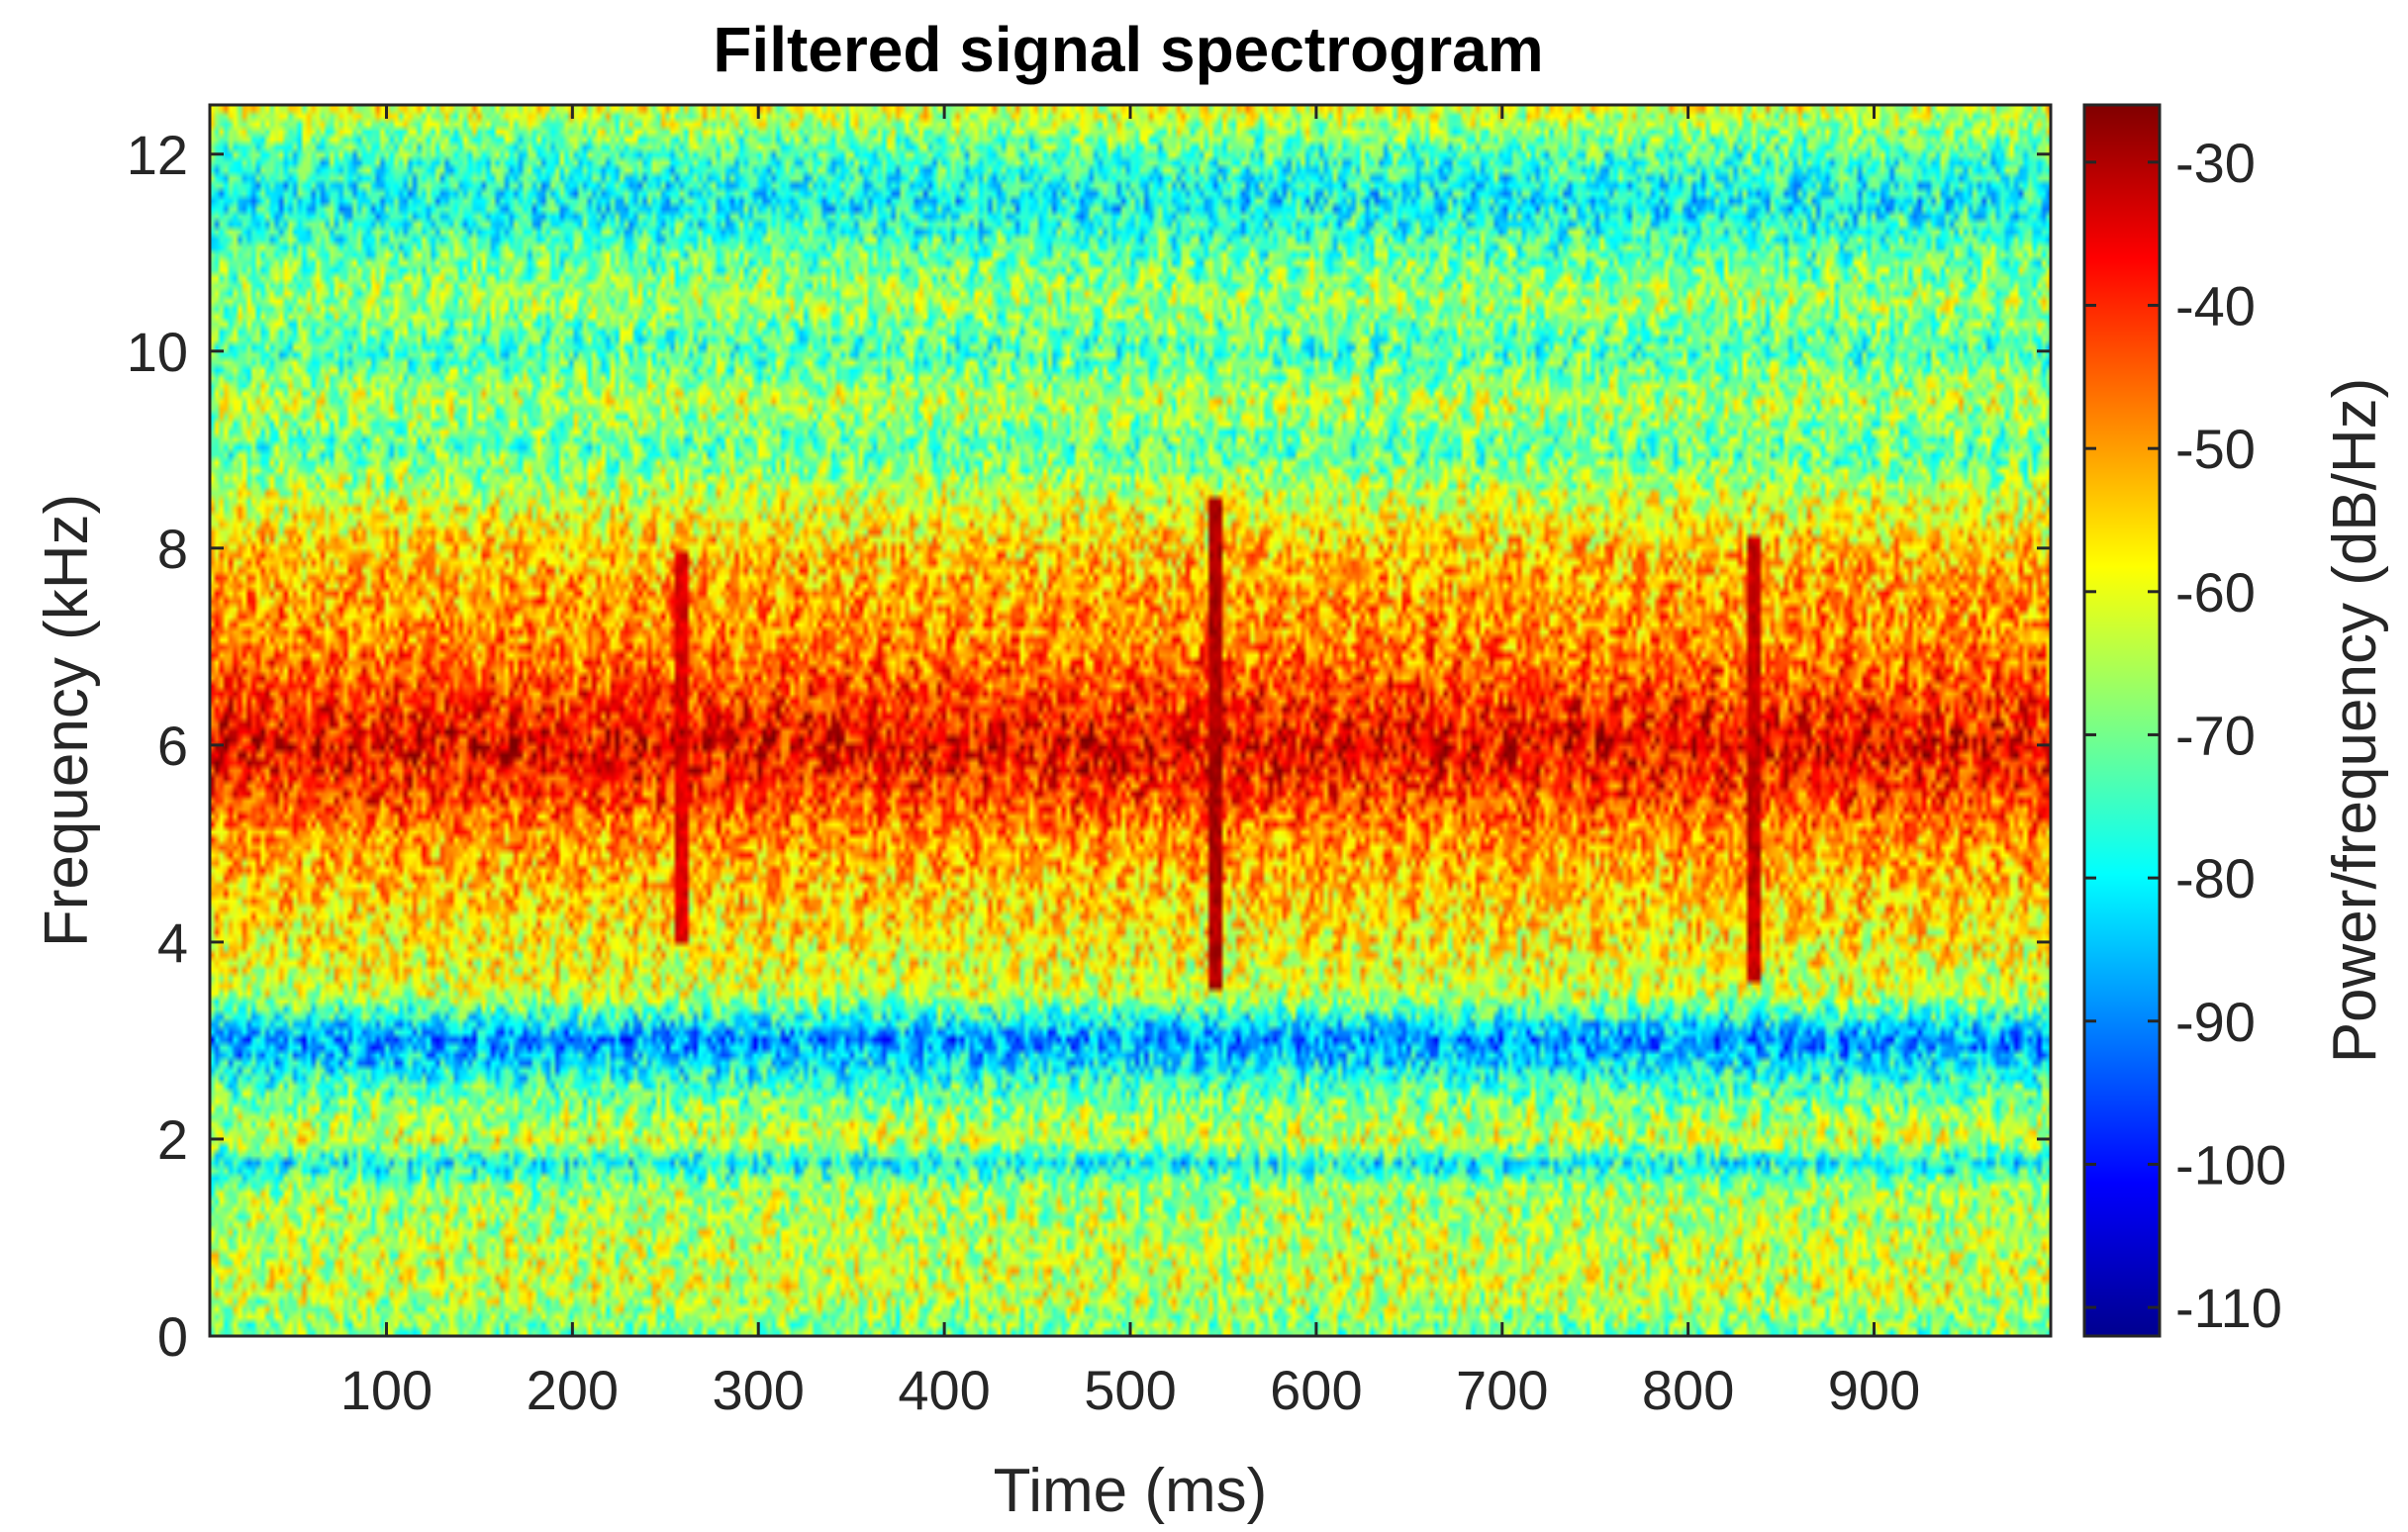  Describe the element at coordinates (2122, 721) in the screenshot. I see `colorbar` at that location.